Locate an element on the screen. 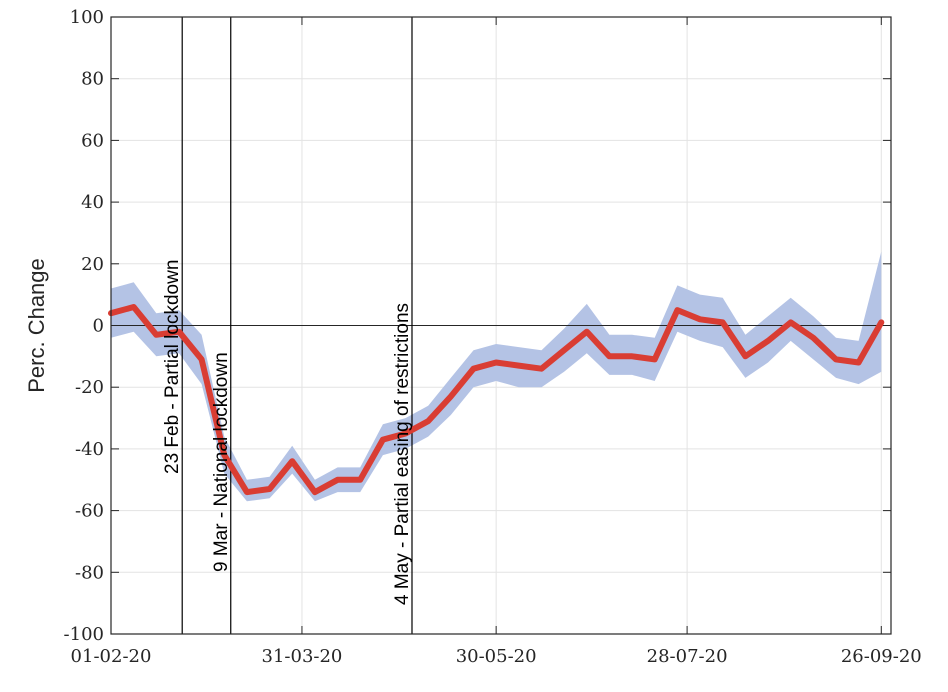  y-axis-label: Perc. Change is located at coordinates (36, 325).